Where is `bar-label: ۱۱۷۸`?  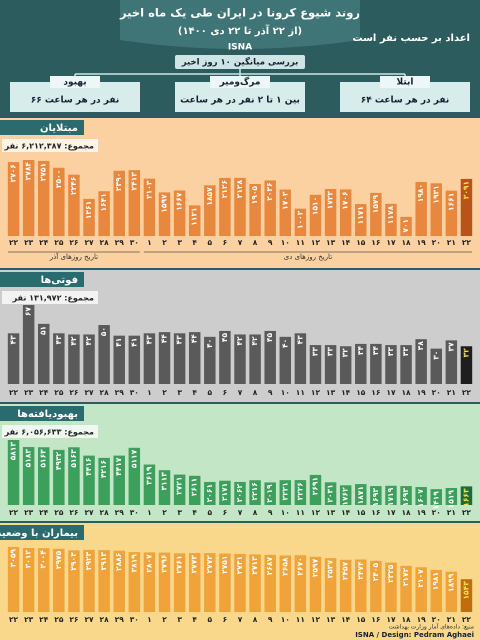 bar-label: ۱۱۷۸ is located at coordinates (390, 214).